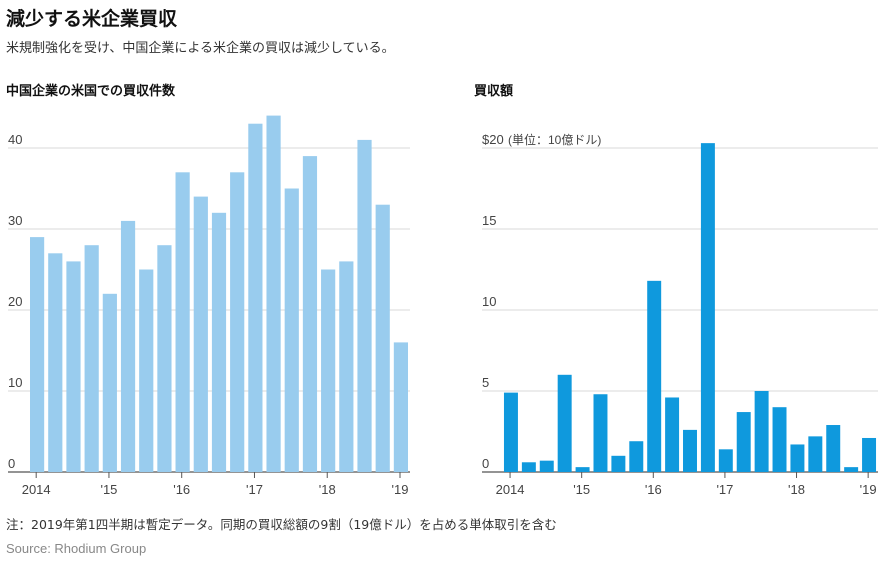 The image size is (885, 561). Describe the element at coordinates (554, 139) in the screenshot. I see `unit-label: (単位：10億ドル)` at that location.